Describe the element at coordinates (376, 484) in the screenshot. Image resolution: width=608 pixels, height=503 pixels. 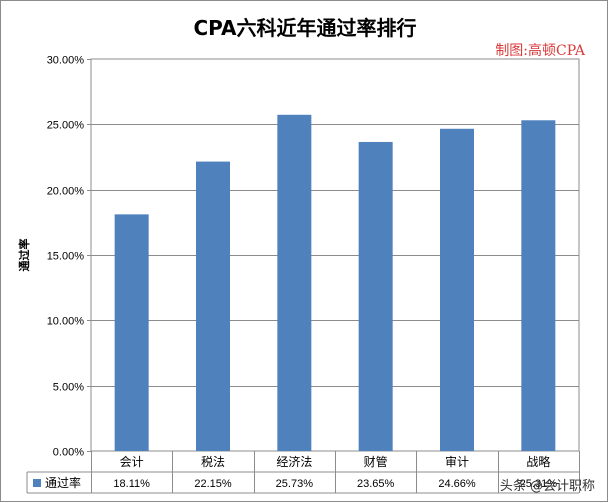
I see `data-label: 23.65%` at that location.